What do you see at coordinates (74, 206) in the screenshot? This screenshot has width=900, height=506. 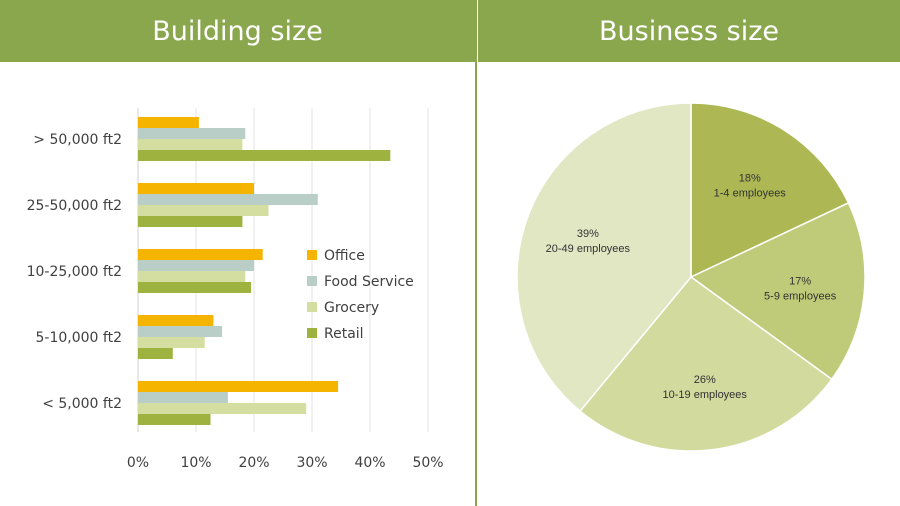 I see `y-tick-label: 25-50,000 ft2` at bounding box center [74, 206].